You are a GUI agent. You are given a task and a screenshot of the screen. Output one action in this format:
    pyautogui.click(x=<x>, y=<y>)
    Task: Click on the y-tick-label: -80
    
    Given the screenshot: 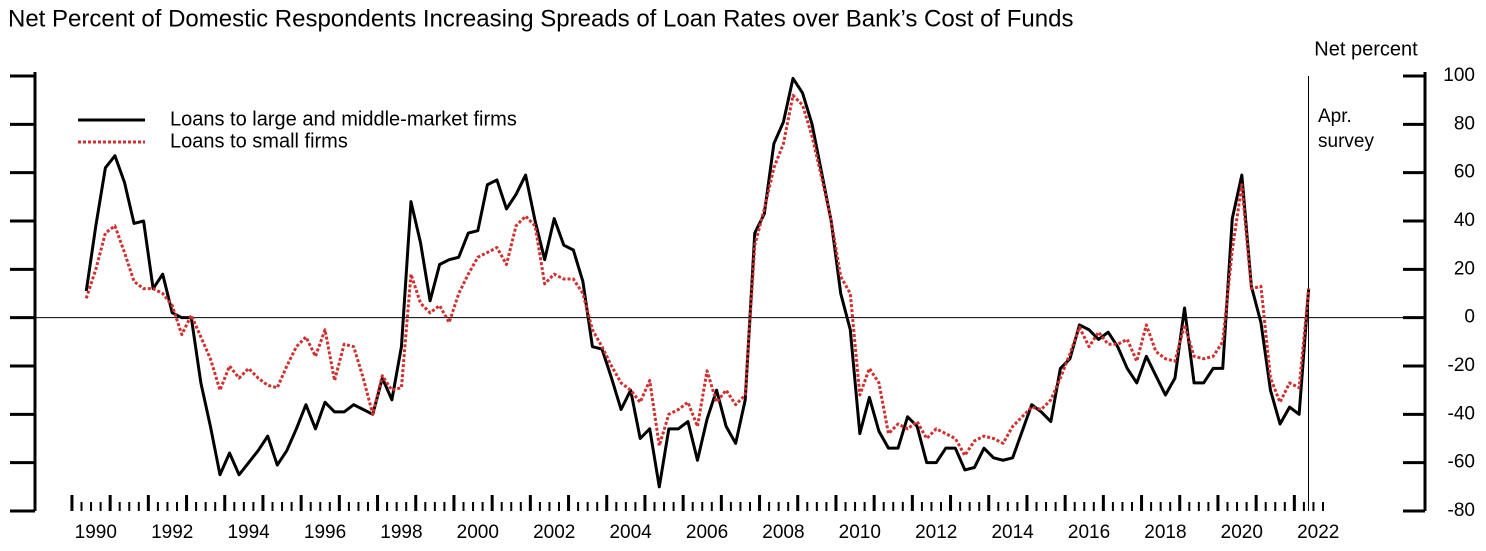 What is the action you would take?
    pyautogui.click(x=1461, y=510)
    